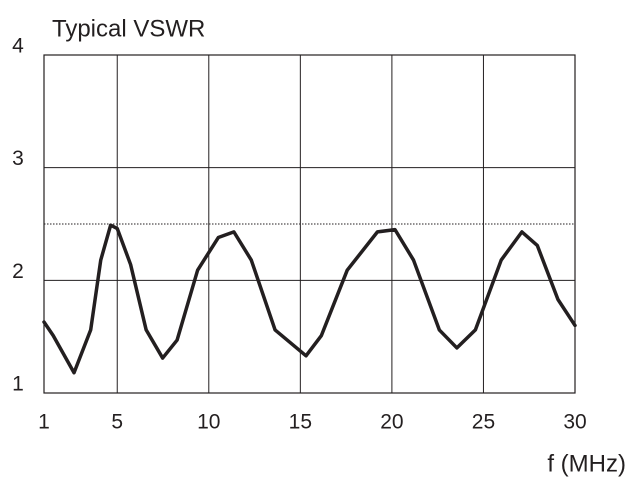  What do you see at coordinates (18, 158) in the screenshot?
I see `y-tick-label: 3` at bounding box center [18, 158].